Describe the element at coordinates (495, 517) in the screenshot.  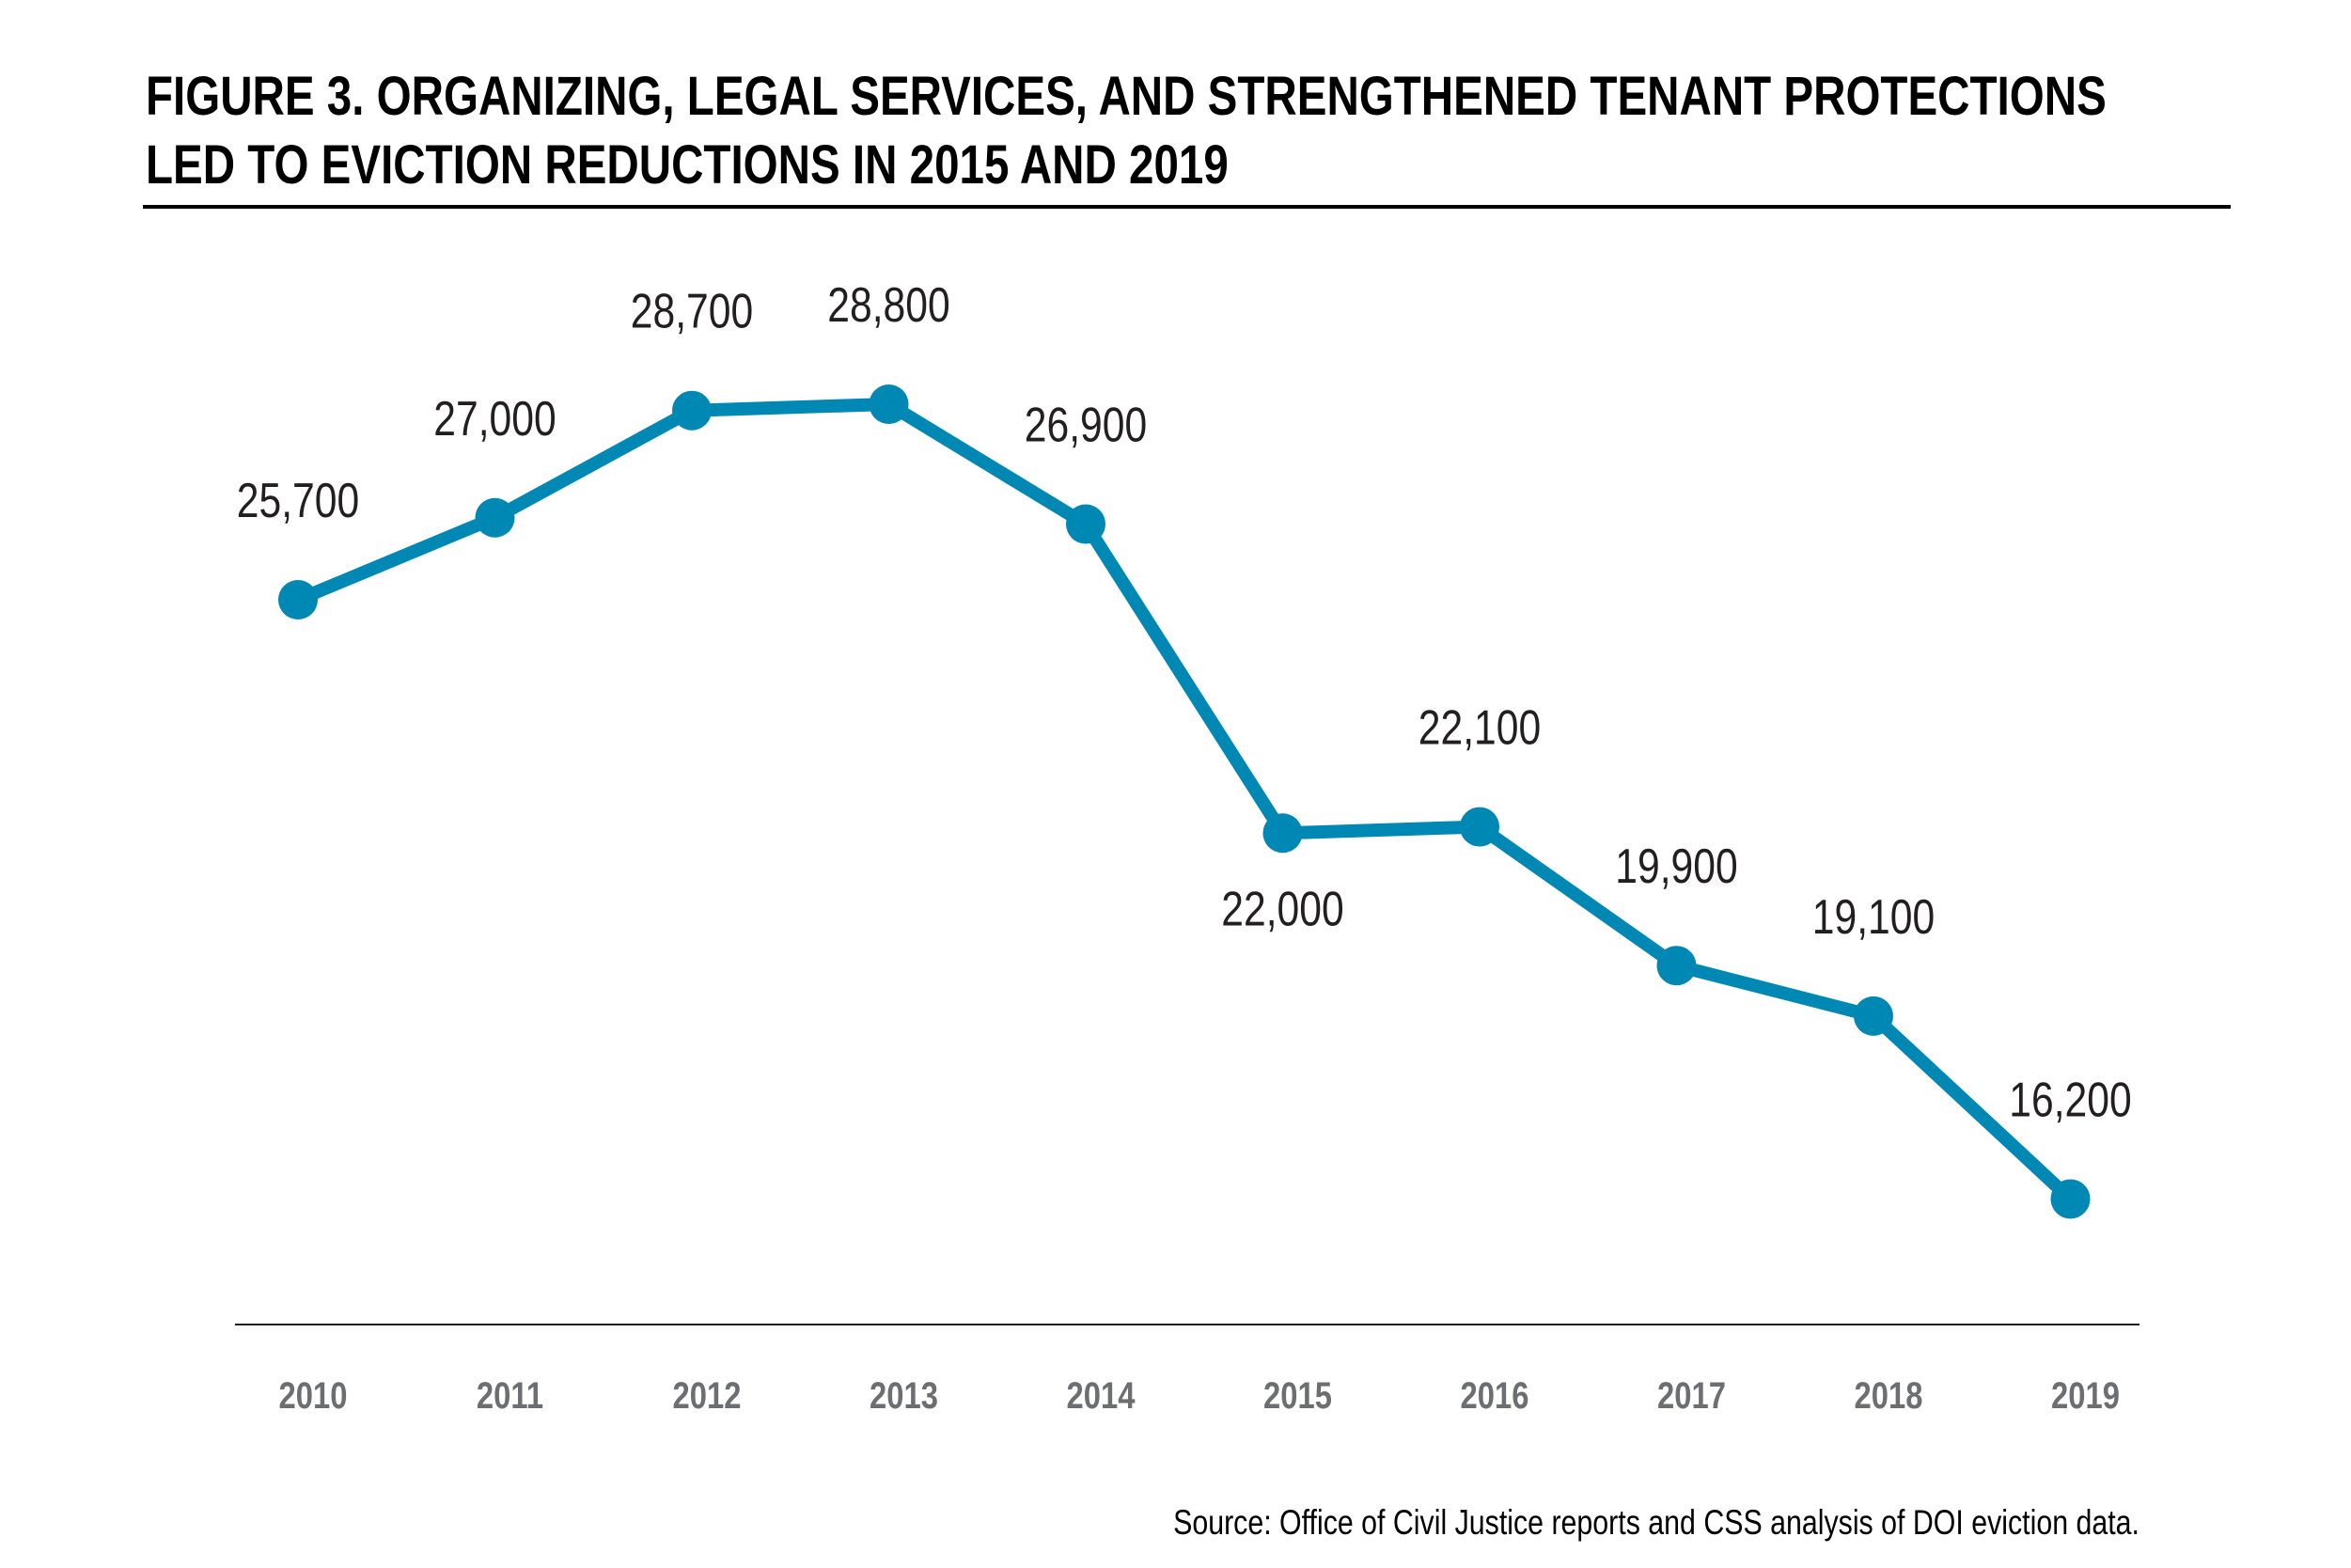
I see `data-point-2011` at that location.